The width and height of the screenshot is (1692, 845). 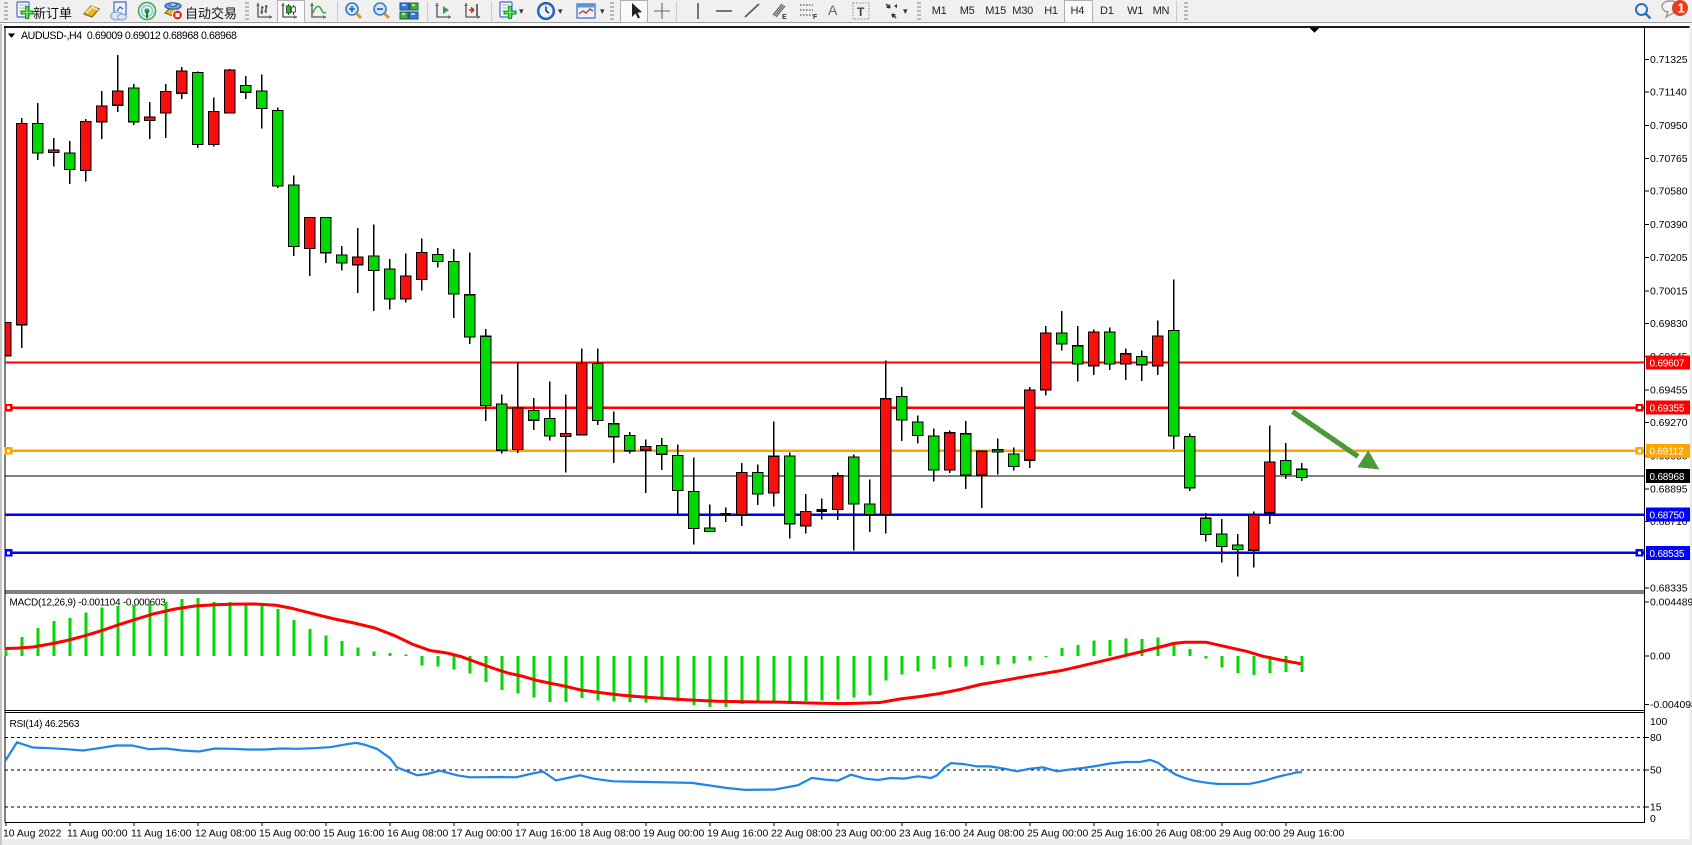 I want to click on svg-text: -0.004098, so click(x=1671, y=705).